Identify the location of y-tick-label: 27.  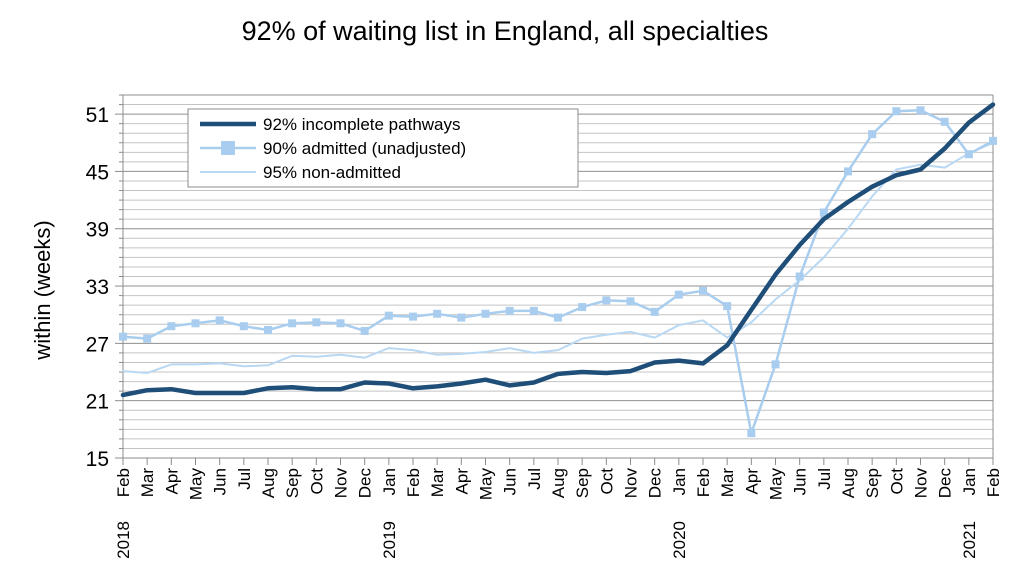
(97, 344).